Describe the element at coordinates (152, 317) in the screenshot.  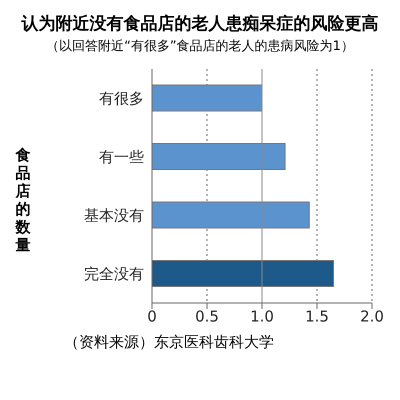
I see `x-tick-label: 0` at that location.